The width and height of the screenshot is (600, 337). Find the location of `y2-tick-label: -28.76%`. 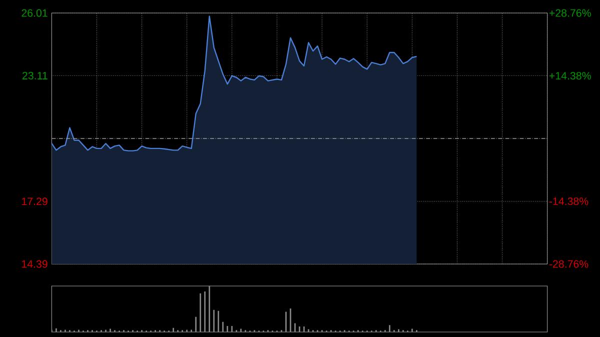

y2-tick-label: -28.76% is located at coordinates (568, 264).